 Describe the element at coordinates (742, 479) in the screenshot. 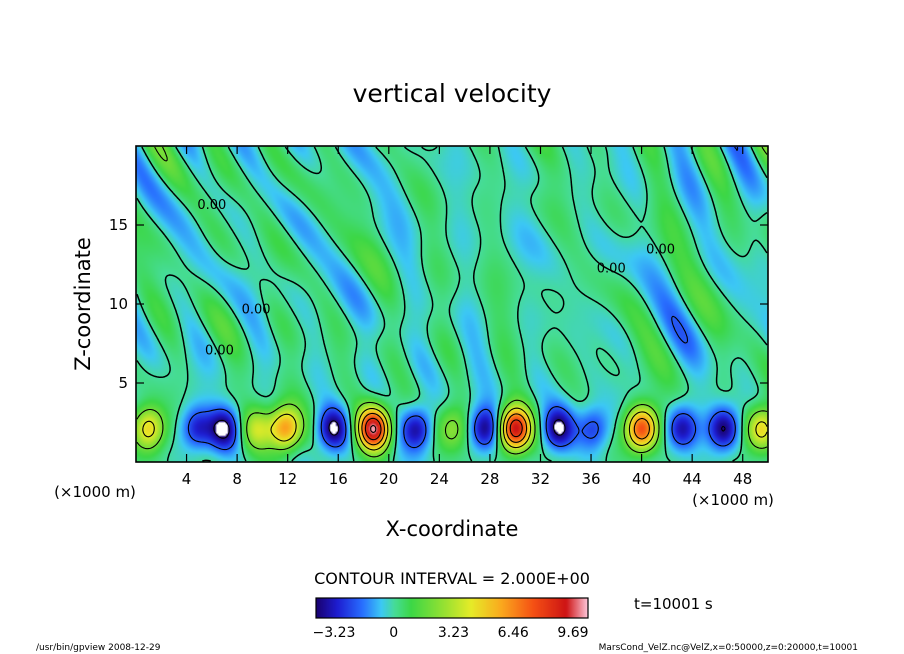

I see `x-tick-label: 48` at that location.